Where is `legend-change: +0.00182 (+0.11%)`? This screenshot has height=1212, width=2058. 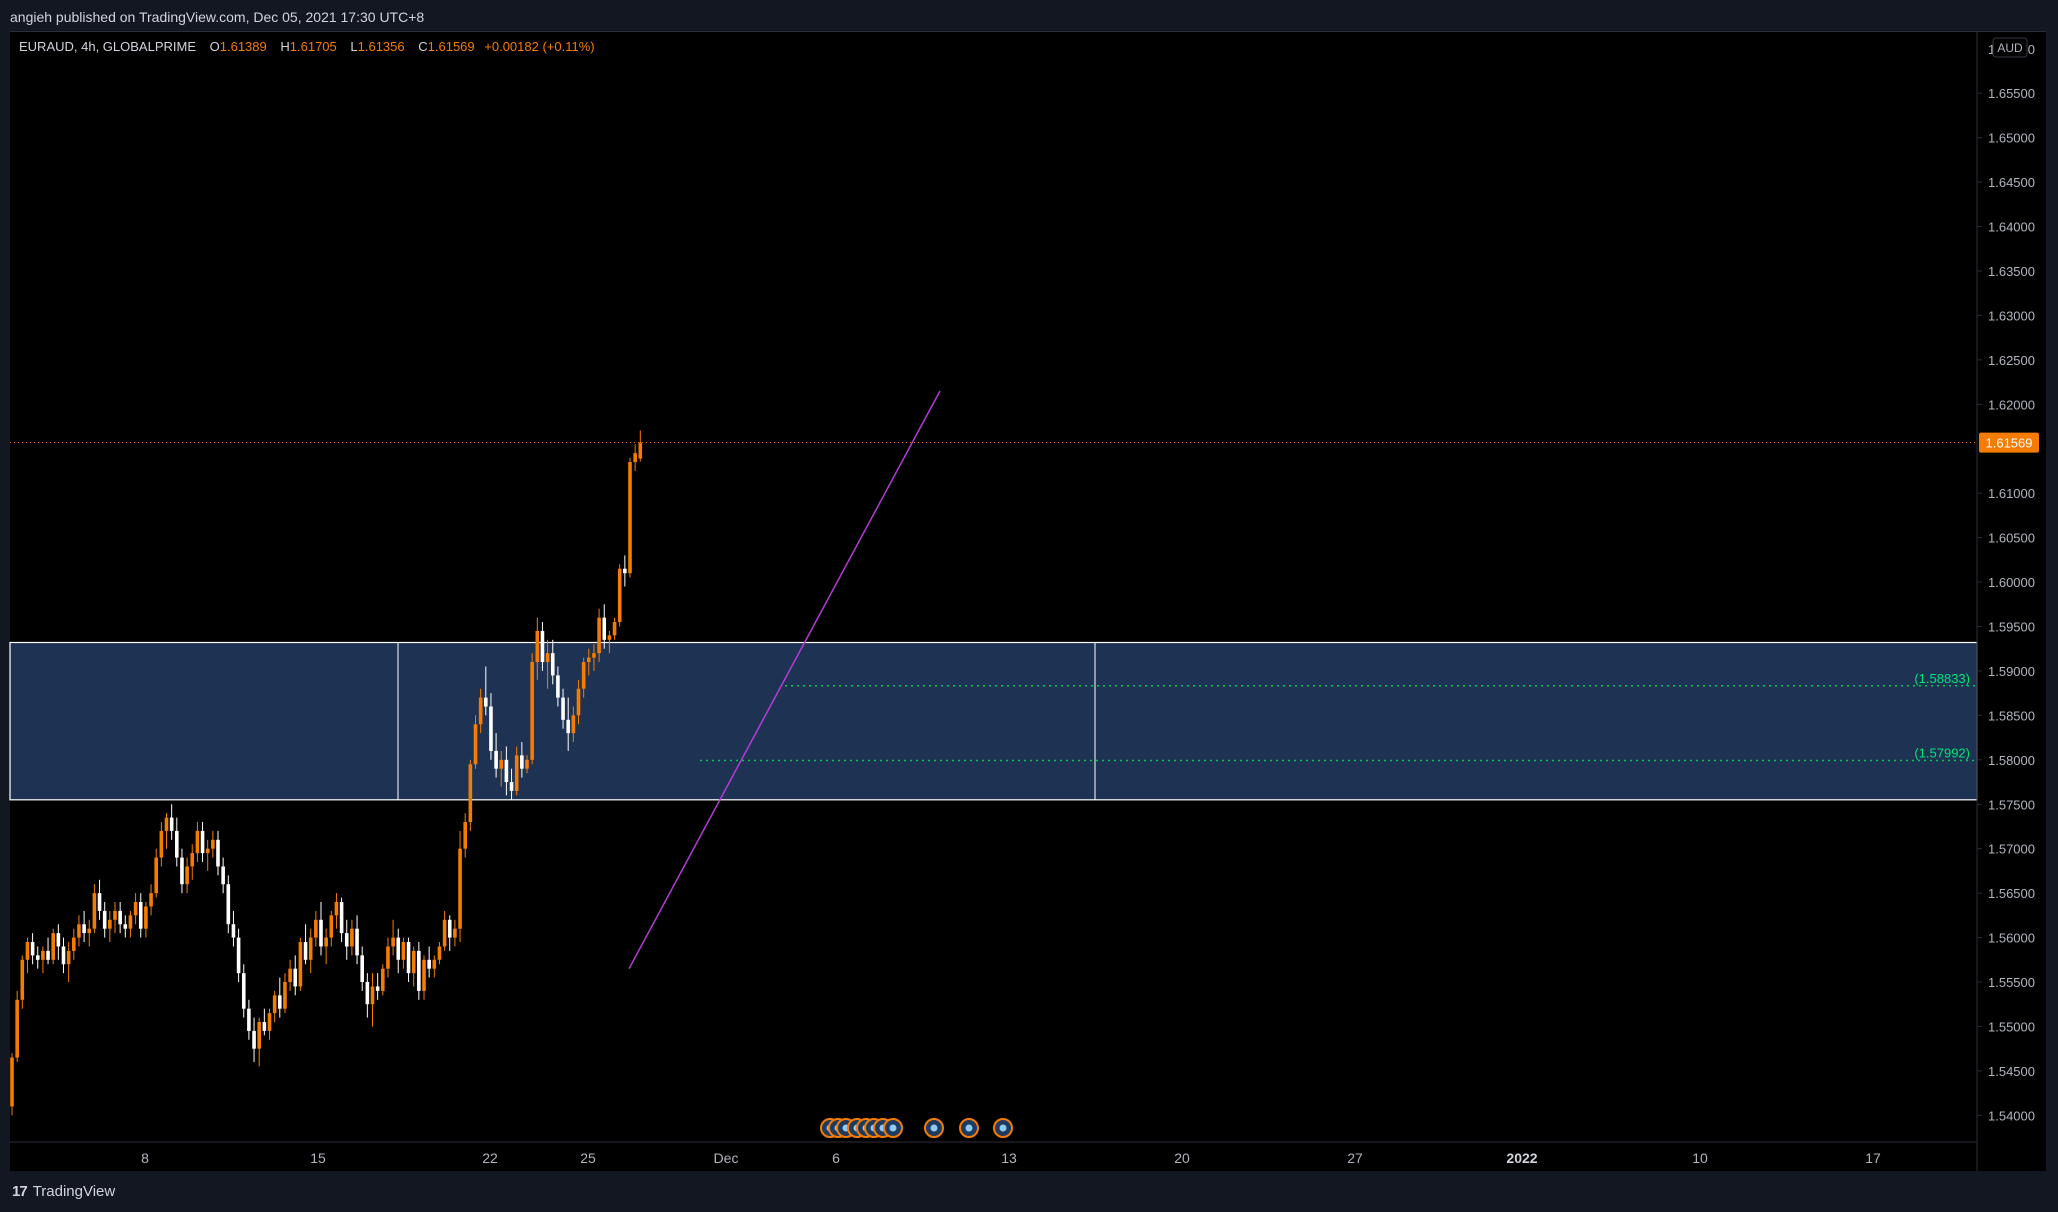
legend-change: +0.00182 (+0.11%) is located at coordinates (539, 46).